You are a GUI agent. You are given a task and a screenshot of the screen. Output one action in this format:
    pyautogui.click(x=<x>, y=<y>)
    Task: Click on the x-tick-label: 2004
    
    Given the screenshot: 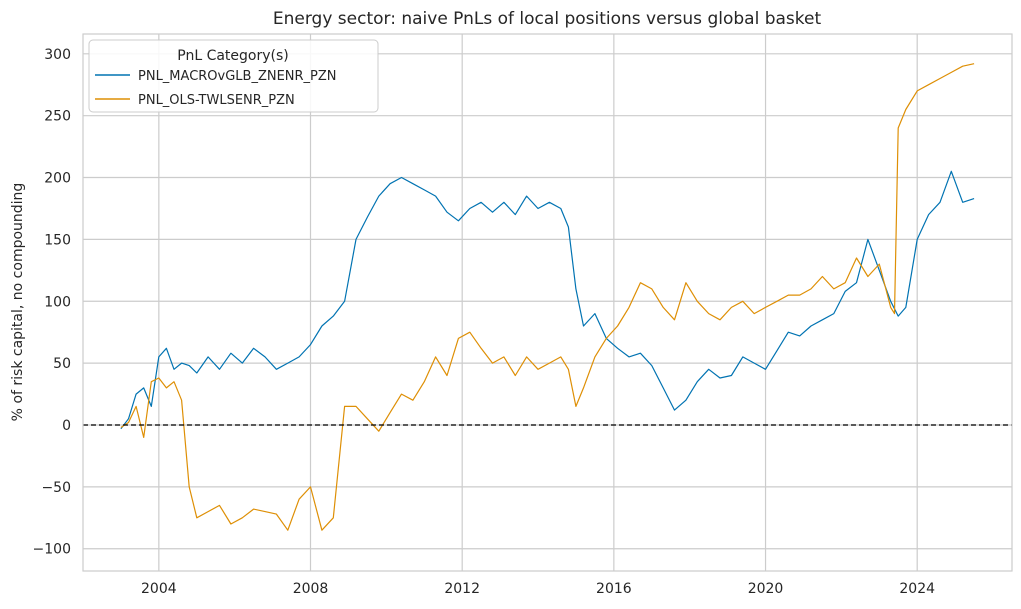 What is the action you would take?
    pyautogui.click(x=159, y=589)
    